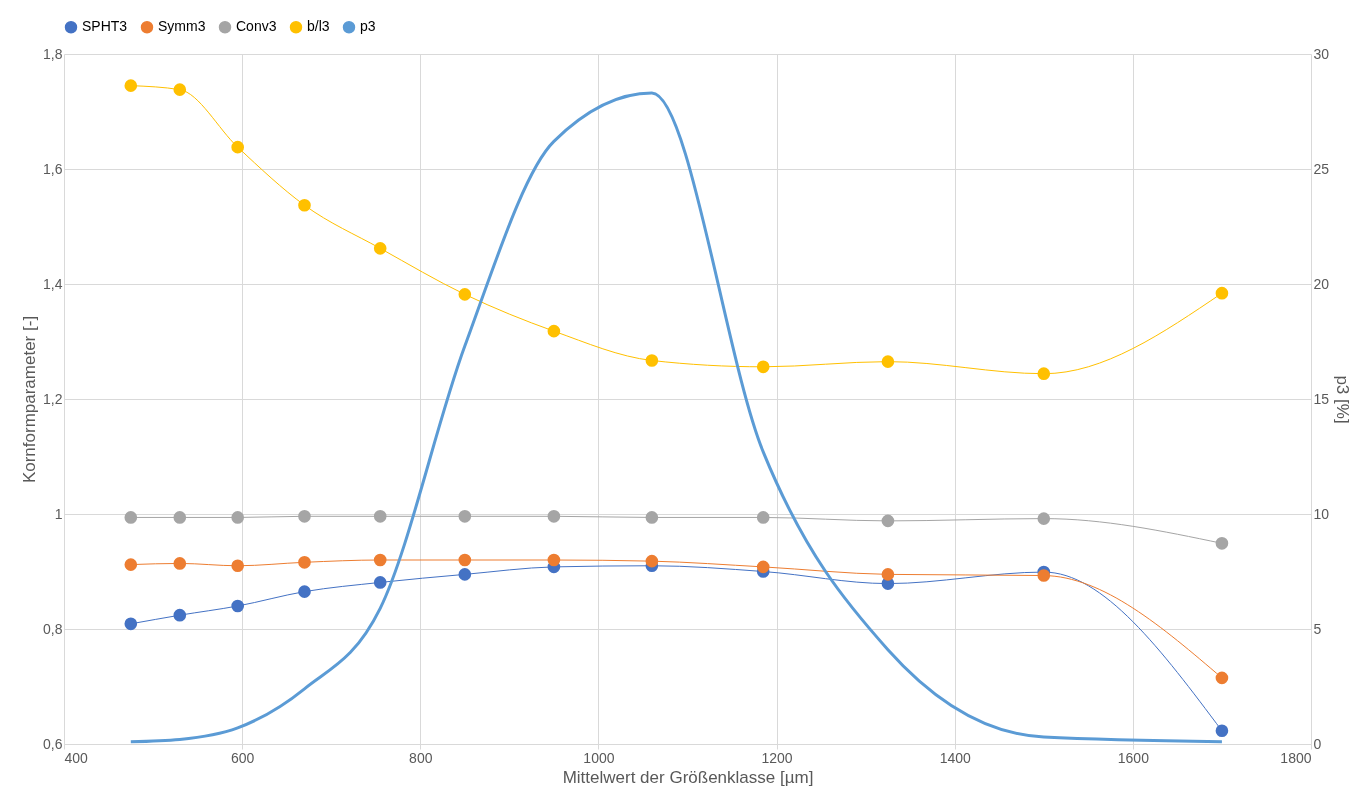 The height and width of the screenshot is (795, 1366). Describe the element at coordinates (777, 757) in the screenshot. I see `x-tick-label: 1200` at that location.